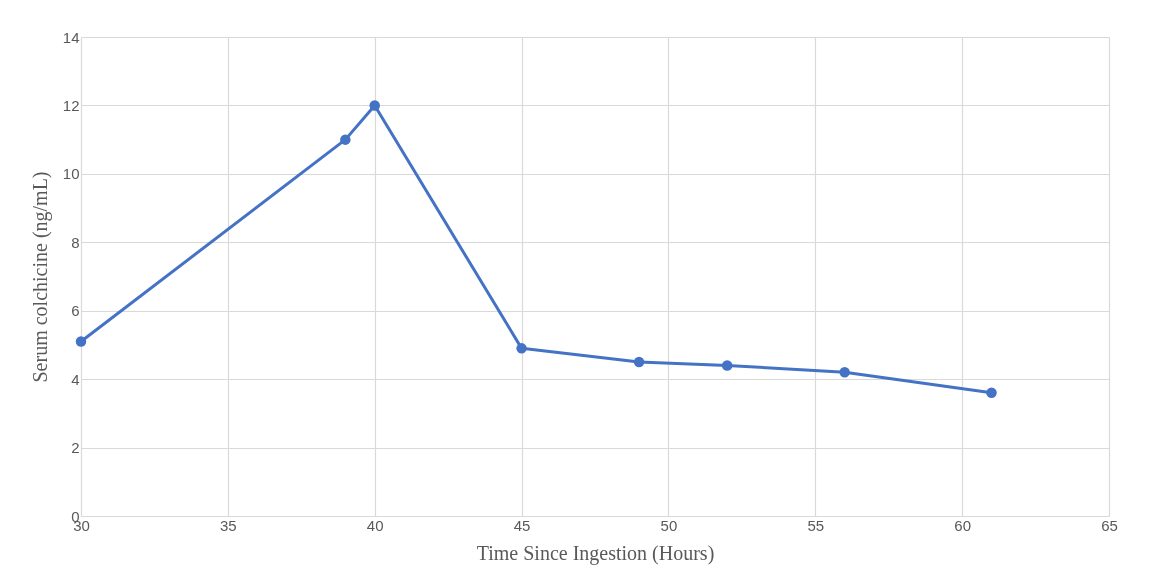 The image size is (1153, 583). What do you see at coordinates (75, 379) in the screenshot?
I see `y-tick-label: 4` at bounding box center [75, 379].